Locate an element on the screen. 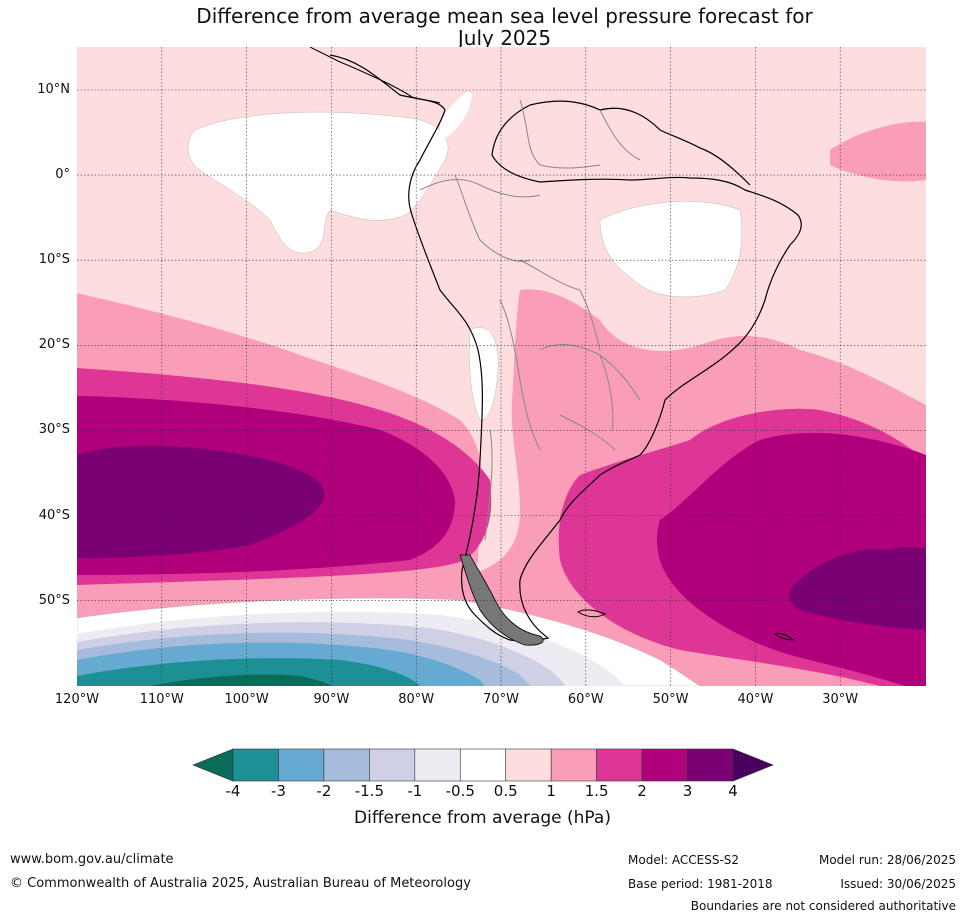 The image size is (965, 919). south-georgia is located at coordinates (784, 637).